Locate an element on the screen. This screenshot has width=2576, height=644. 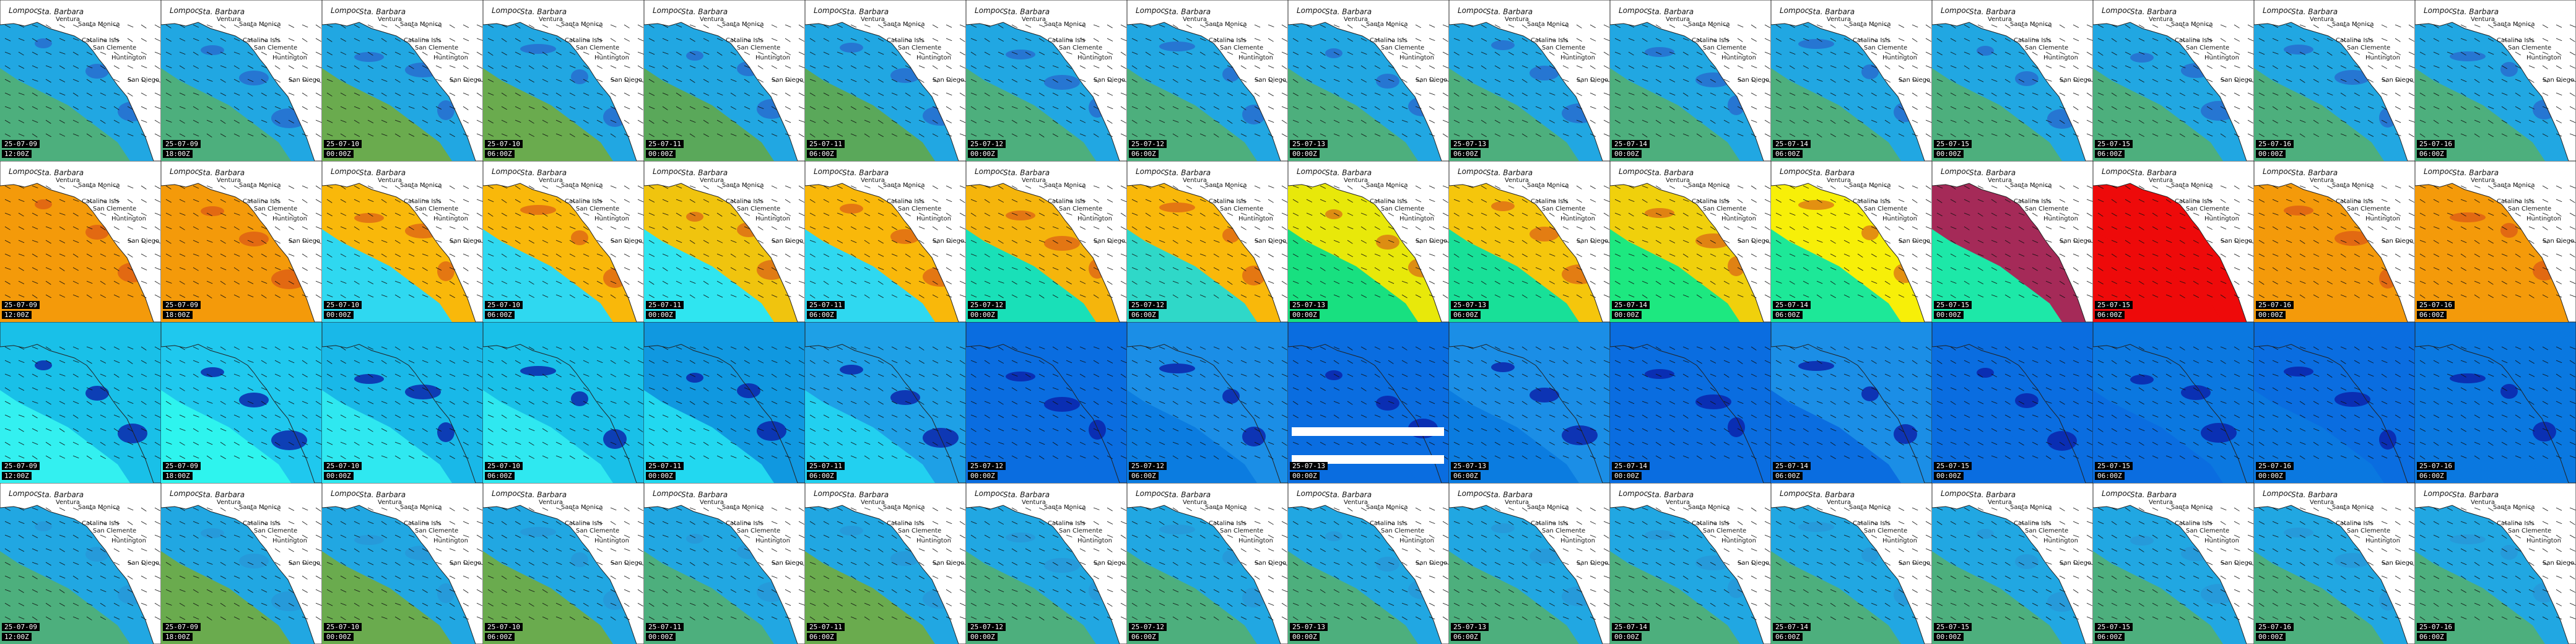
date-stamp: 25-07-09 is located at coordinates (182, 144).